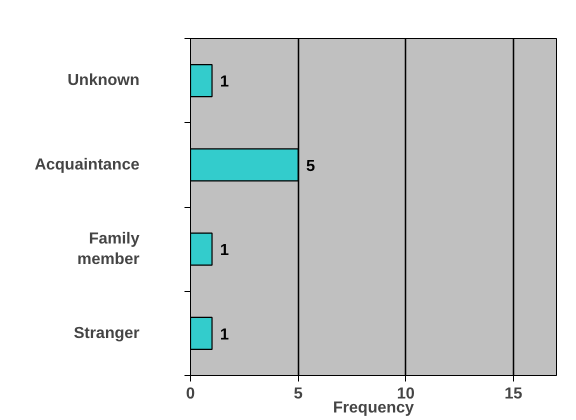  I want to click on x-axis-title: Frequency, so click(373, 408).